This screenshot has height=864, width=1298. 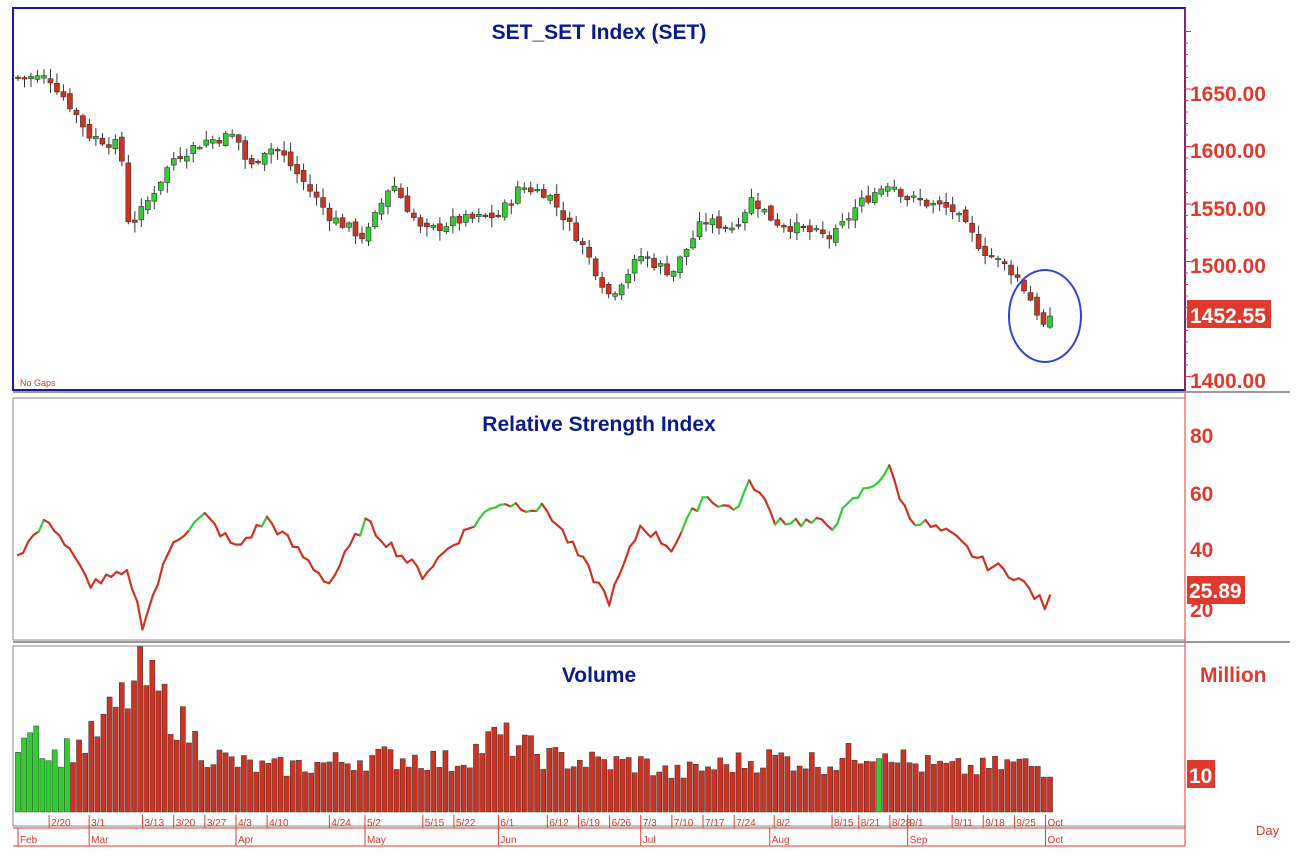 What do you see at coordinates (1233, 675) in the screenshot?
I see `volume-unit-label: Million` at bounding box center [1233, 675].